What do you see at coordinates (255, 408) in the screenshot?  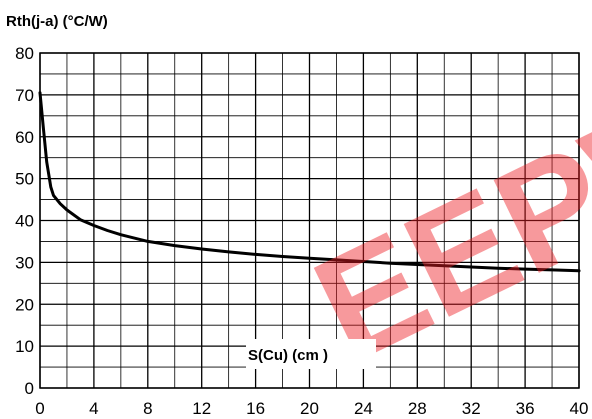 I see `x-tick-label: 16` at bounding box center [255, 408].